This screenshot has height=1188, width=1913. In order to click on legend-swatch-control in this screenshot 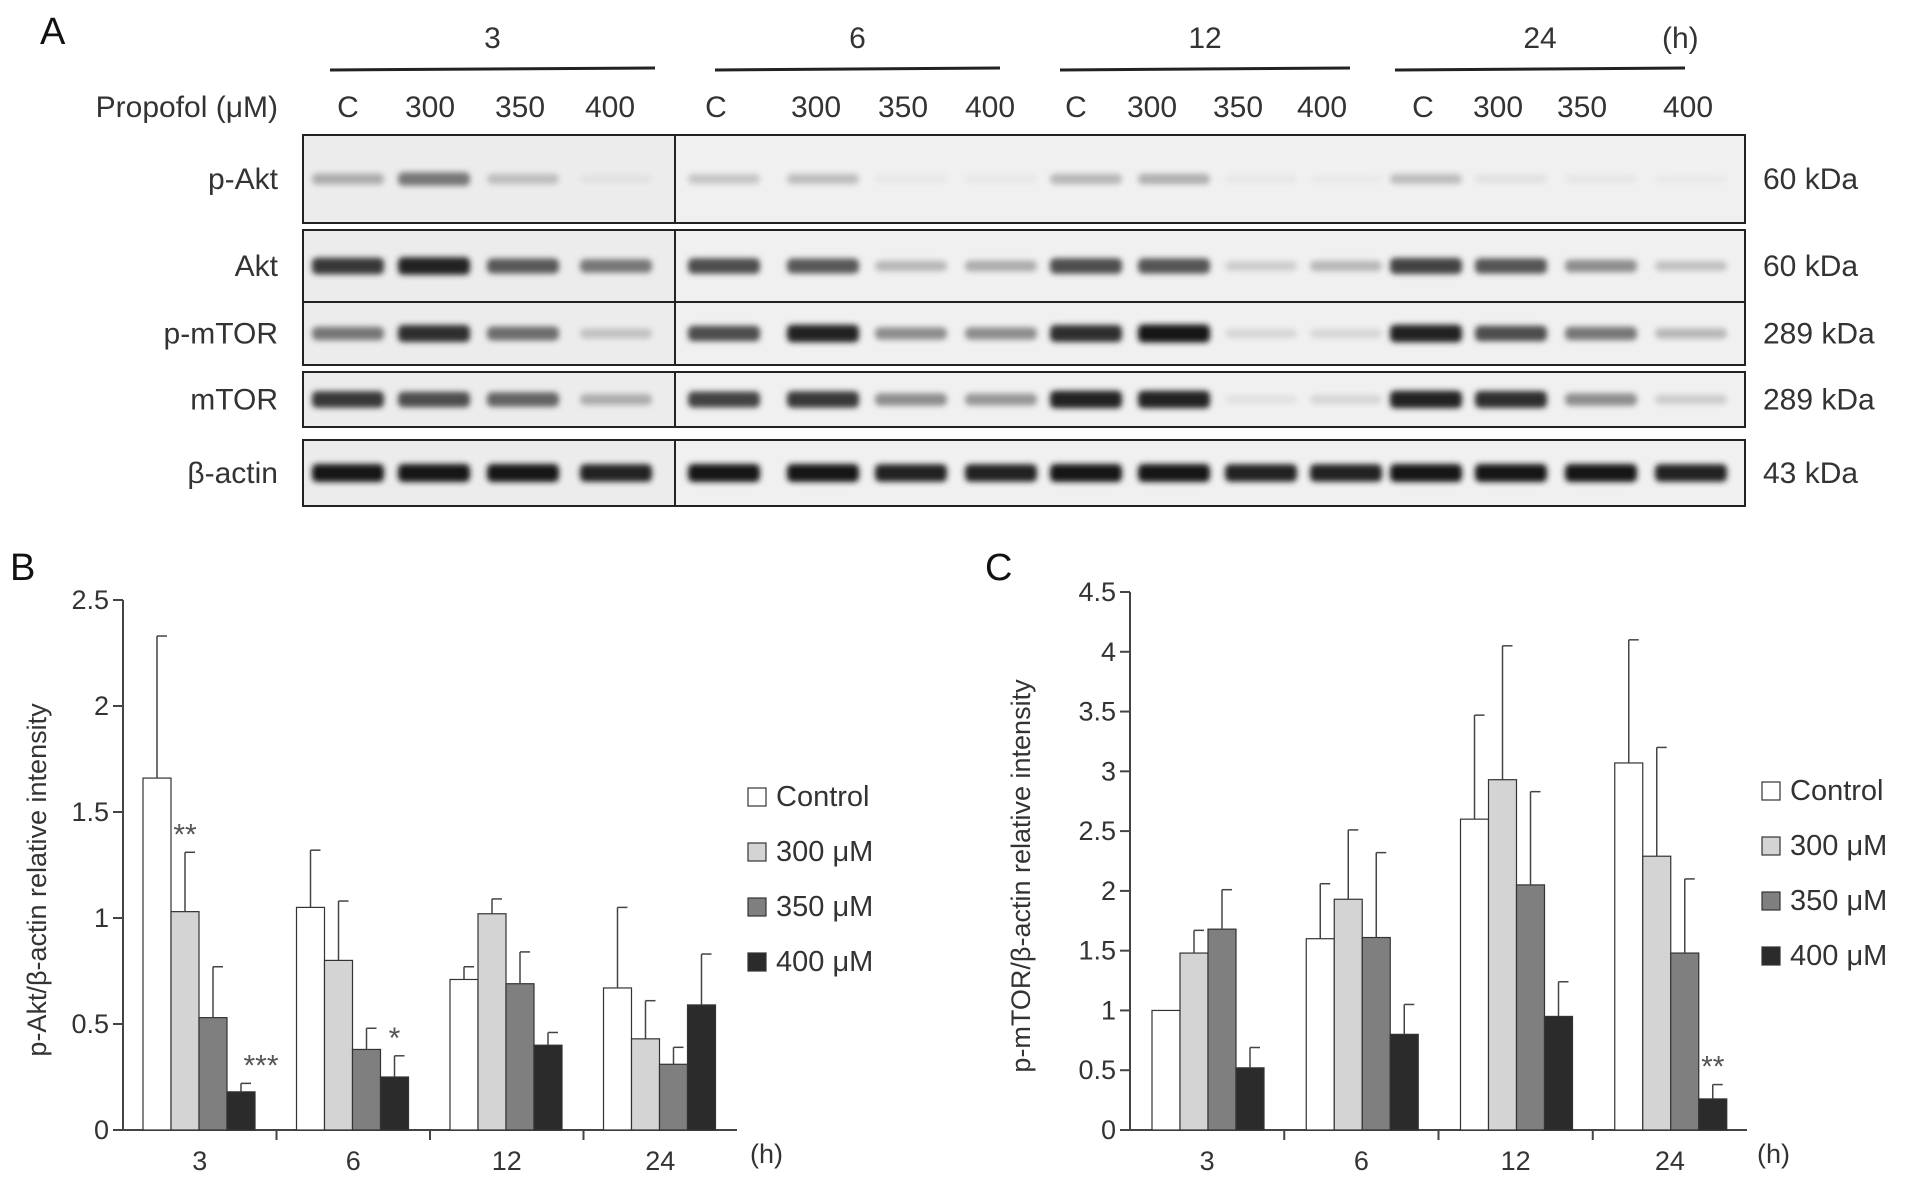, I will do `click(1771, 791)`.